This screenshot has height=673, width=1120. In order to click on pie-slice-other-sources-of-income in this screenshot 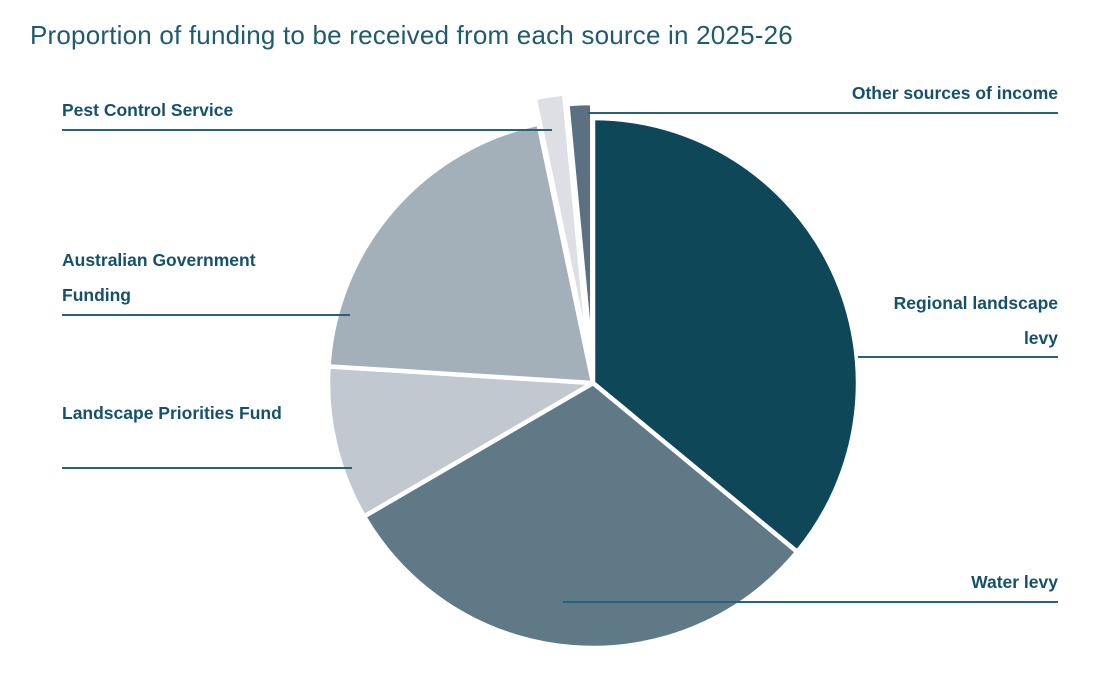, I will do `click(580, 235)`.